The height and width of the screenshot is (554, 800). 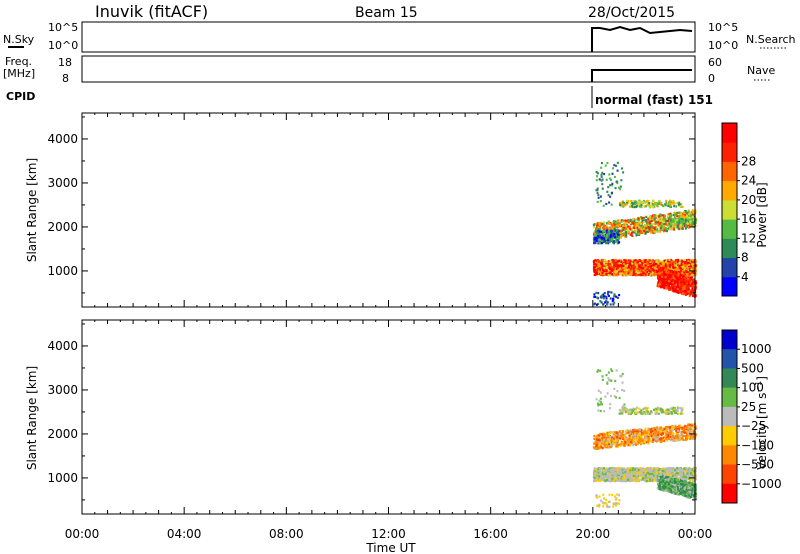 What do you see at coordinates (729, 286) in the screenshot?
I see `power-colorbar-segment` at bounding box center [729, 286].